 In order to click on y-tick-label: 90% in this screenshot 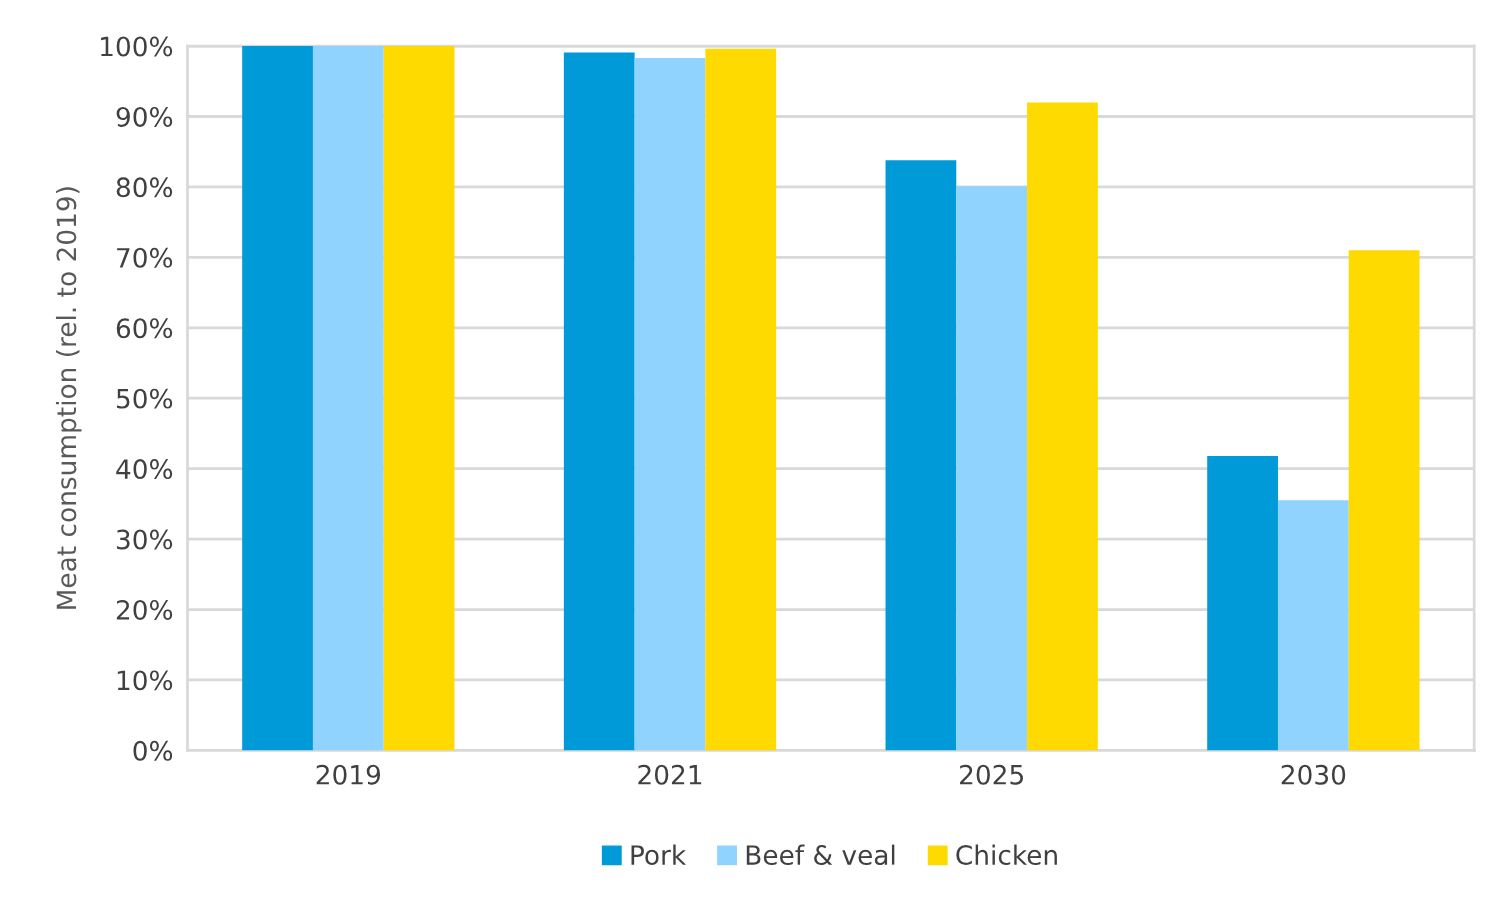, I will do `click(144, 116)`.